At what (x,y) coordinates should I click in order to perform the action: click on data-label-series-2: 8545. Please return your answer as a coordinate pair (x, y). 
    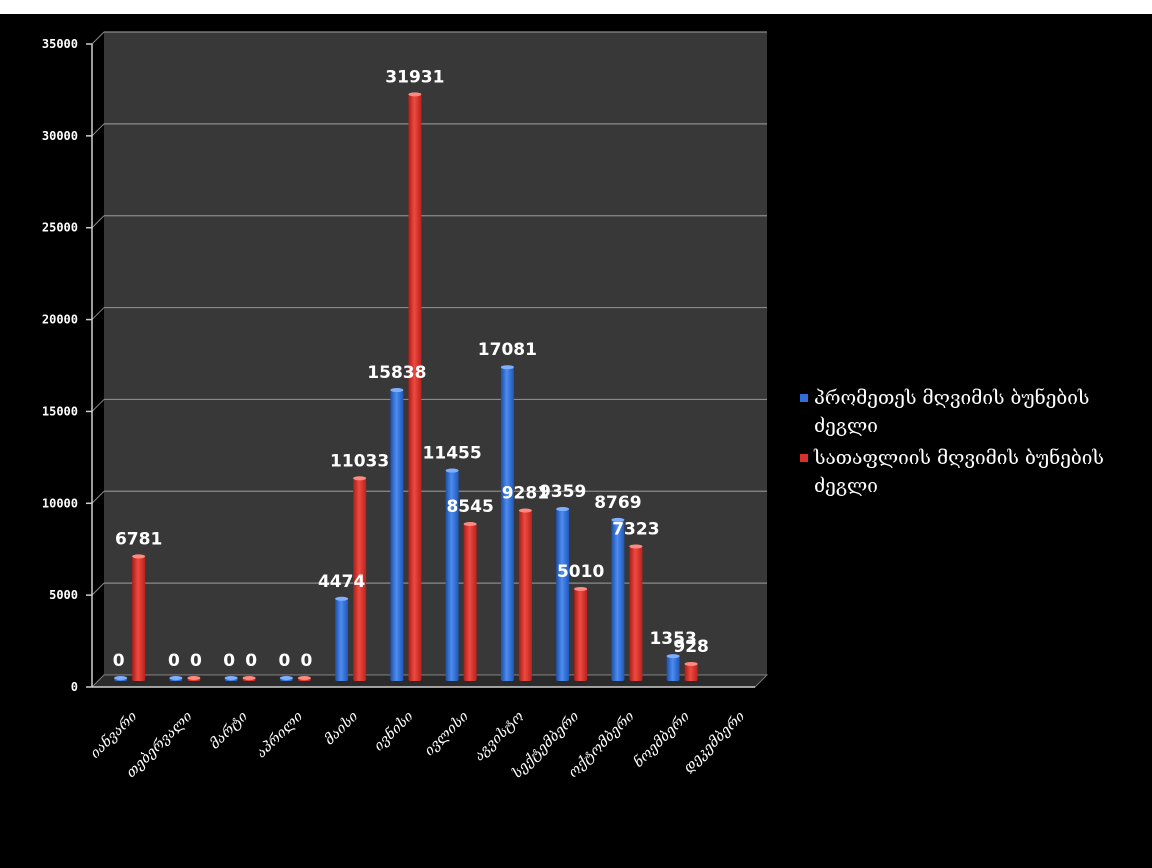
    Looking at the image, I should click on (469, 507).